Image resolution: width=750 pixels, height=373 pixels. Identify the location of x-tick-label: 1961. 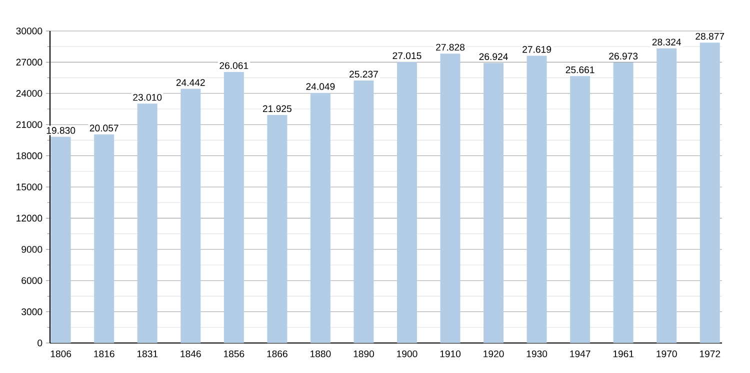
(623, 354).